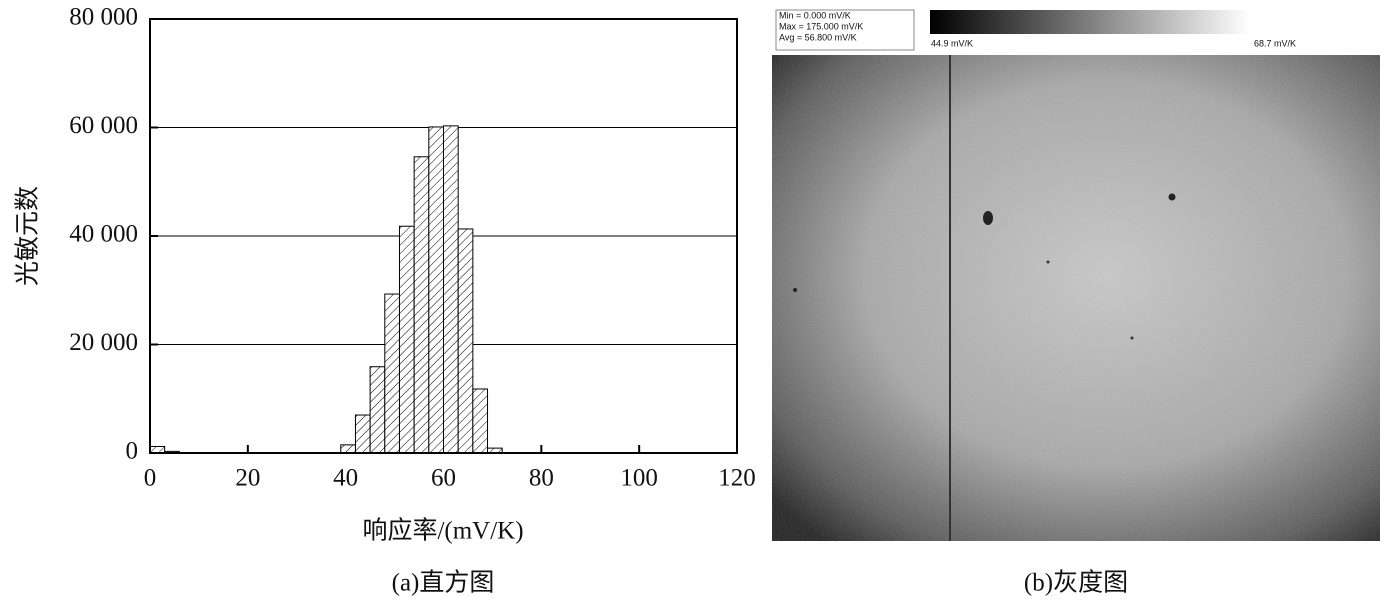 This screenshot has width=1392, height=615. Describe the element at coordinates (639, 478) in the screenshot. I see `x-tick-label: 100` at that location.